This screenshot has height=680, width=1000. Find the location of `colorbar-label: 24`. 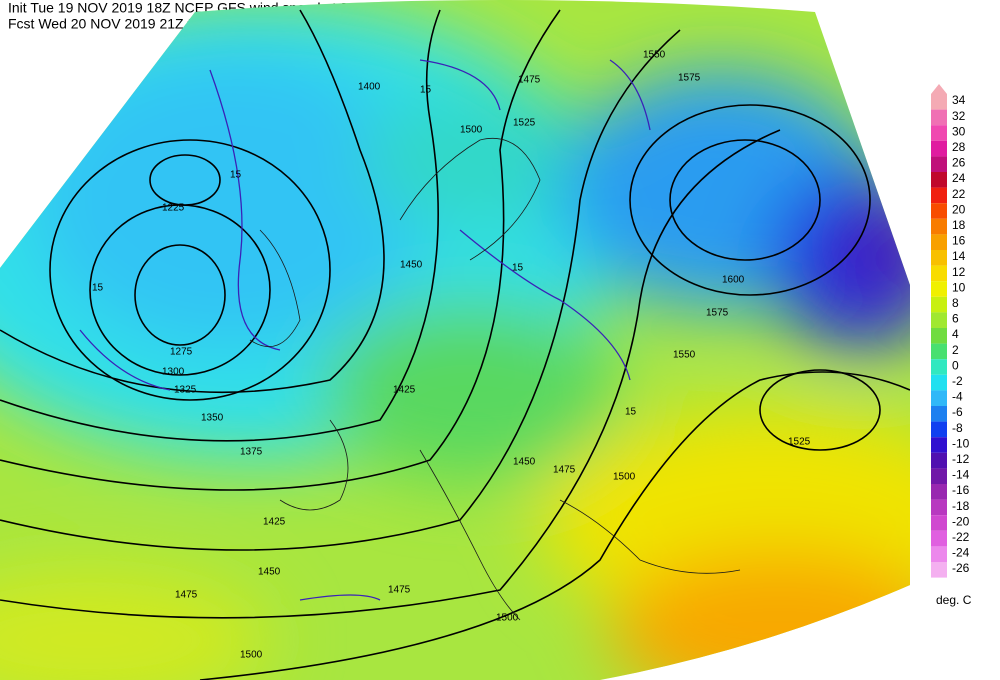

colorbar-label: 24 is located at coordinates (959, 178).